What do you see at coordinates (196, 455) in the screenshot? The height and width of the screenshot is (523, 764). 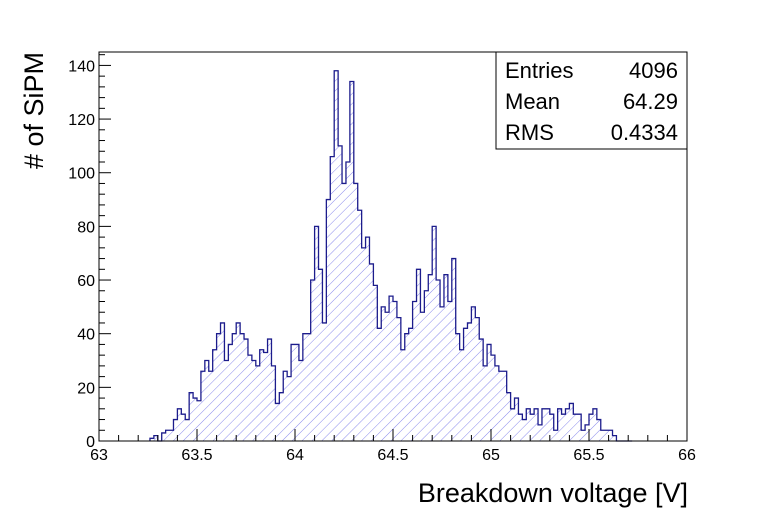 I see `x-tick-label: 63.5` at bounding box center [196, 455].